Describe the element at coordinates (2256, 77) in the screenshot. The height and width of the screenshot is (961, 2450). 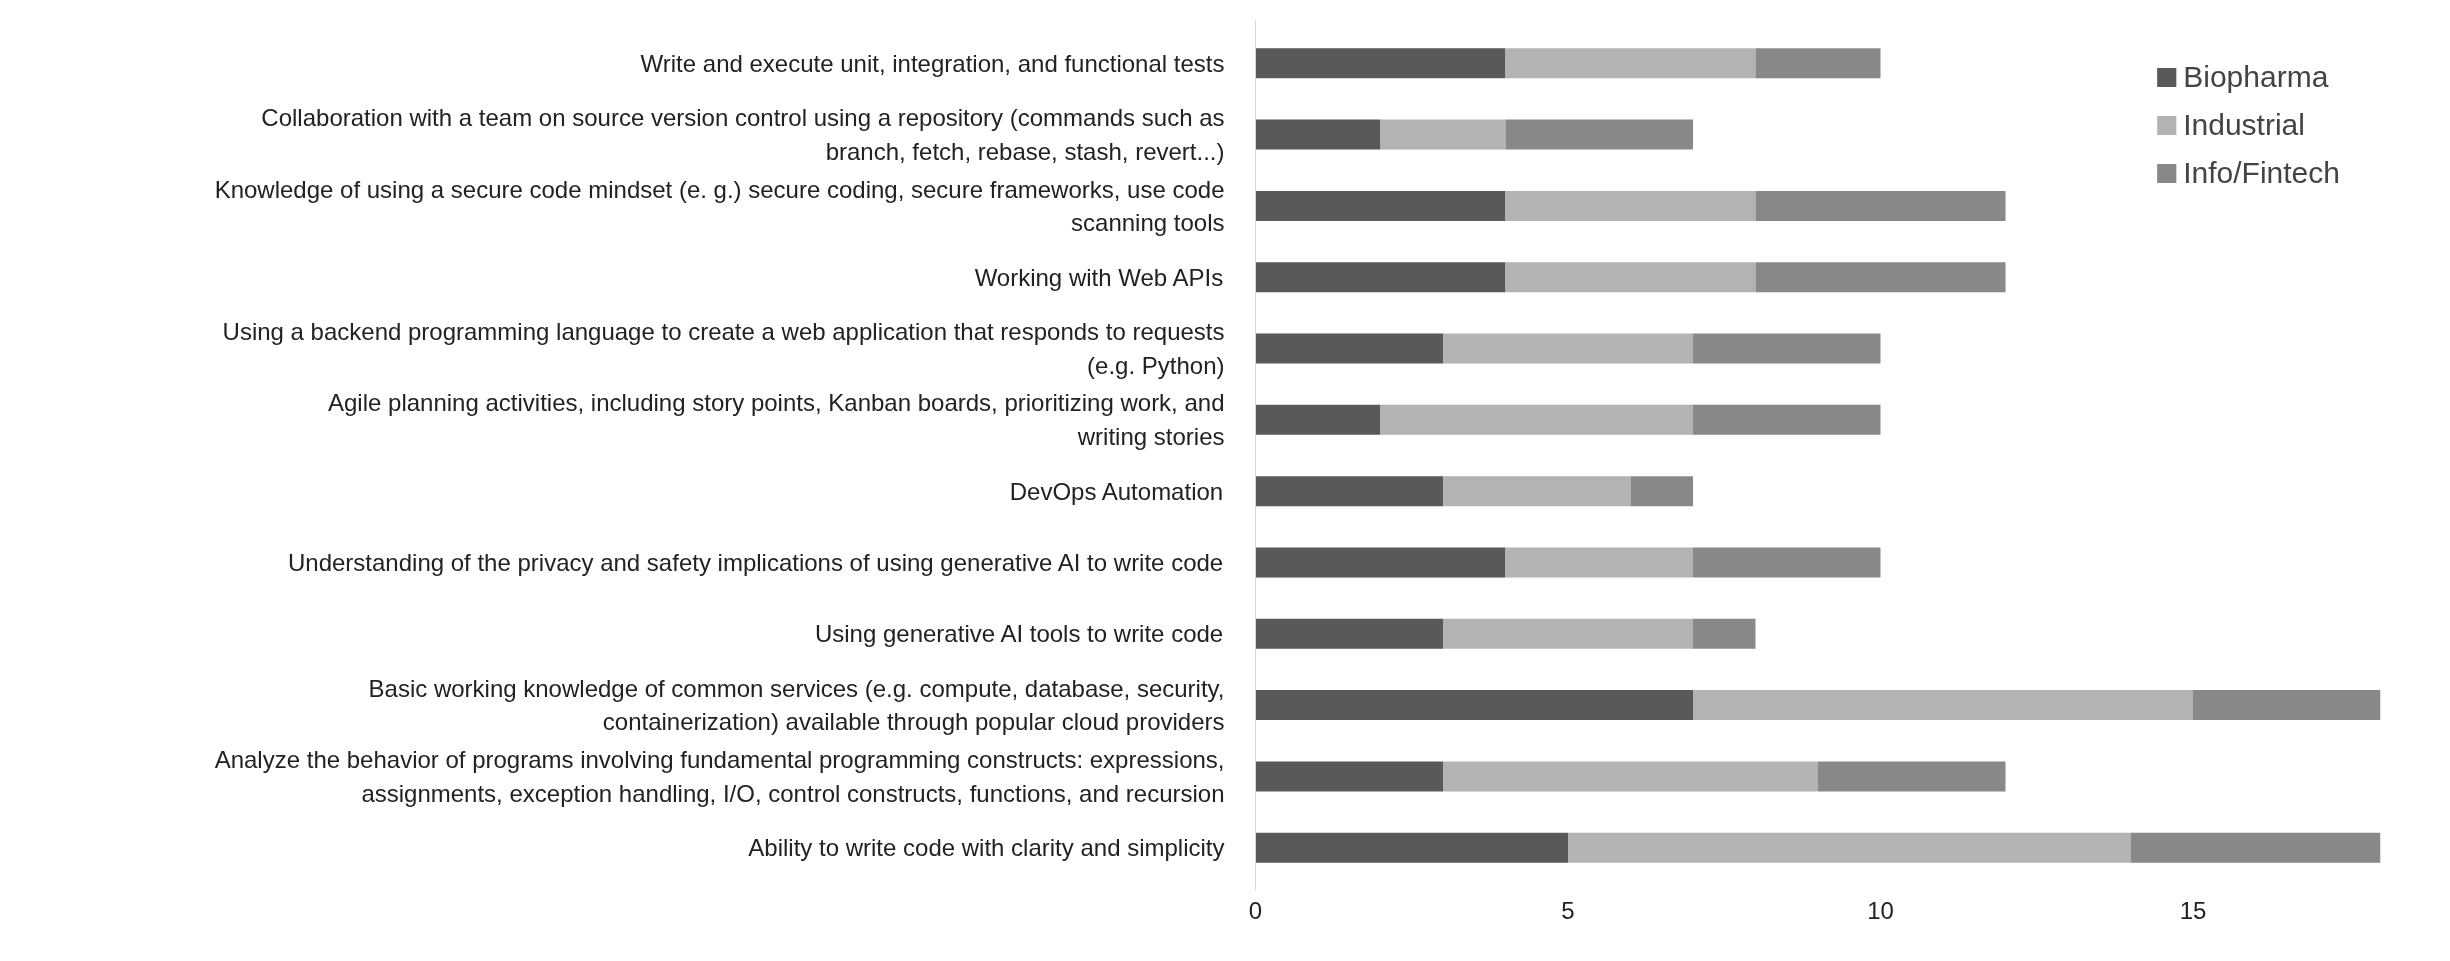
I see `legend-label: Biopharma` at that location.